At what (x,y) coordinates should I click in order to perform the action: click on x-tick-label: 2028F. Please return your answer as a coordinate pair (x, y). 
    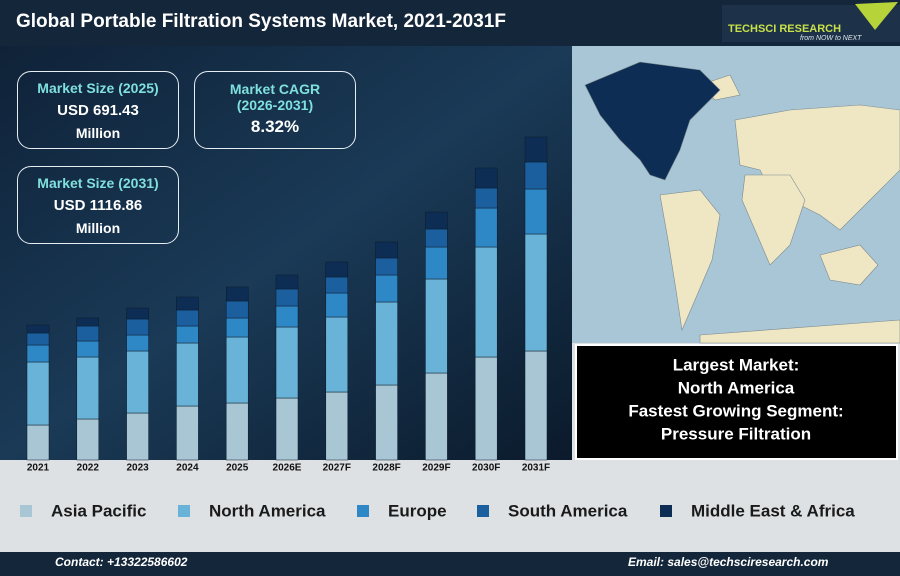
    Looking at the image, I should click on (386, 468).